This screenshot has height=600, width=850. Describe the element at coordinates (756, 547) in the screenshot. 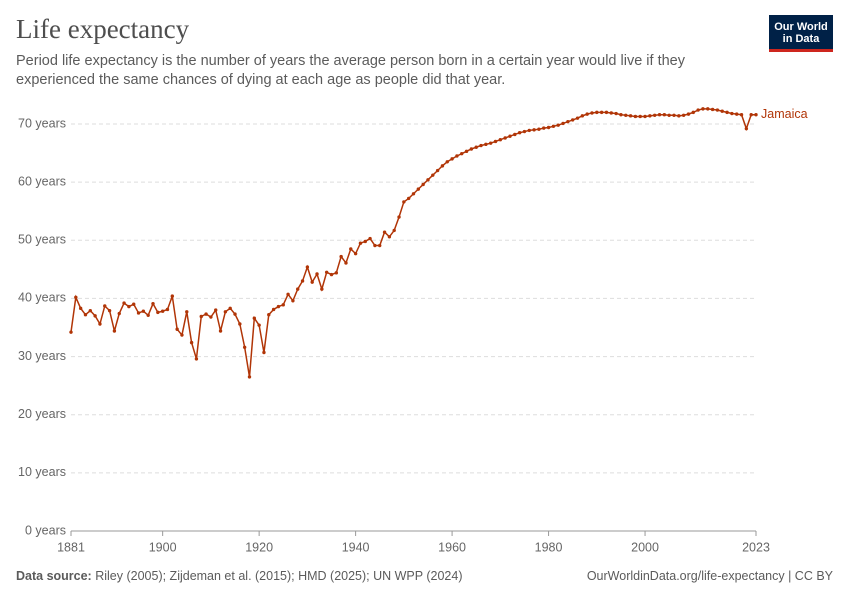

I see `x-tick-label: 2023` at that location.